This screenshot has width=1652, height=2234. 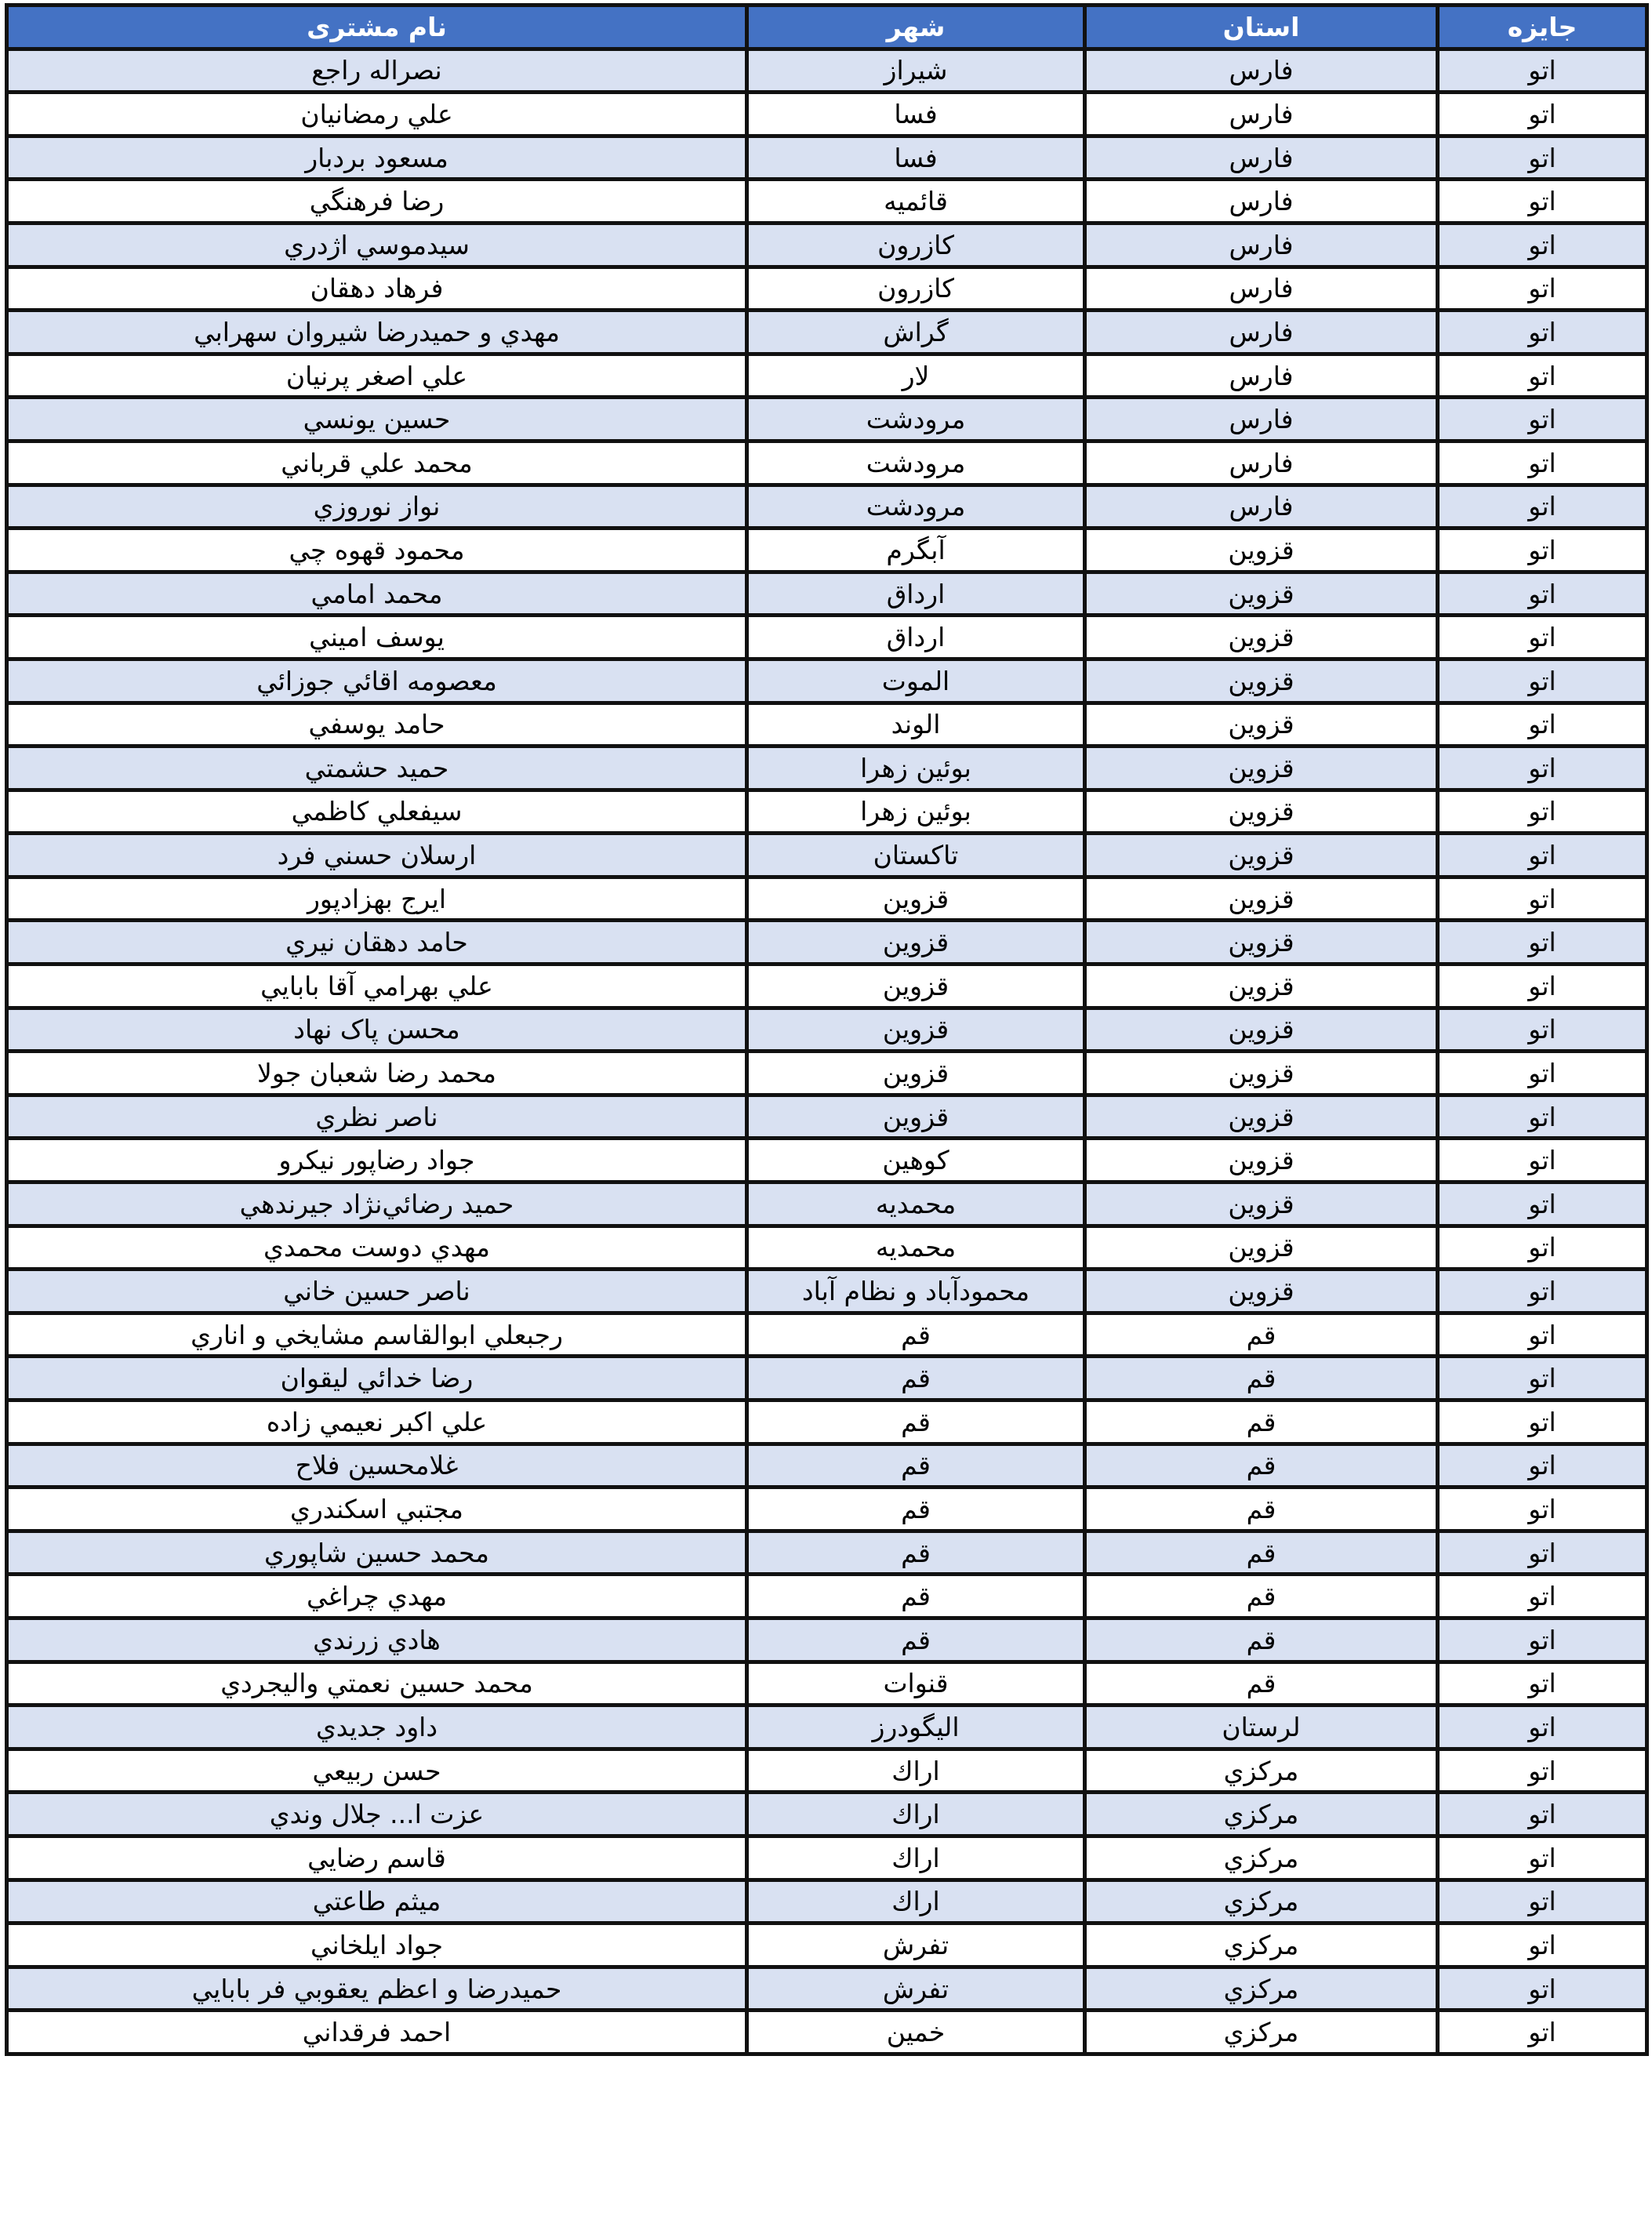 I want to click on table-row: اتو مركزي تفرش جواد ايلخاني, so click(x=827, y=1945).